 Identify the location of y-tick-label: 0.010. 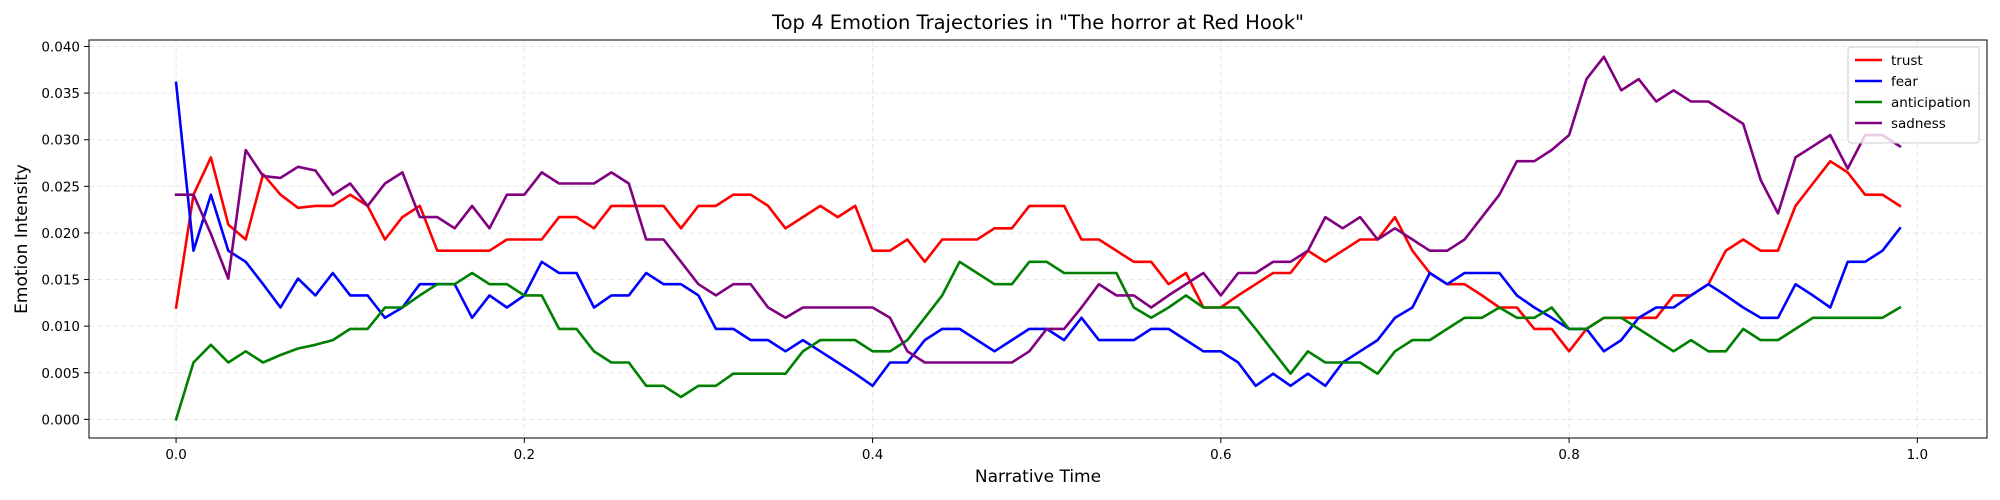
(60, 327).